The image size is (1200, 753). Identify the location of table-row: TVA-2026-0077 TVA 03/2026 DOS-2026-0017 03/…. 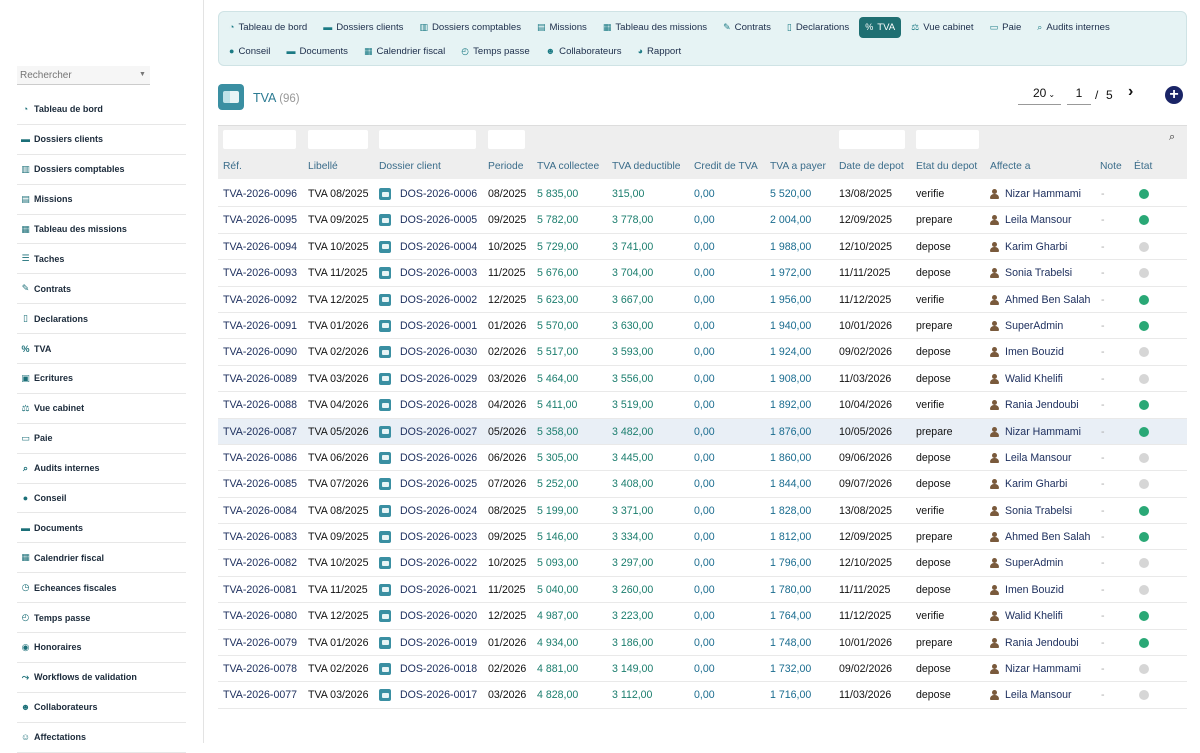
(702, 695).